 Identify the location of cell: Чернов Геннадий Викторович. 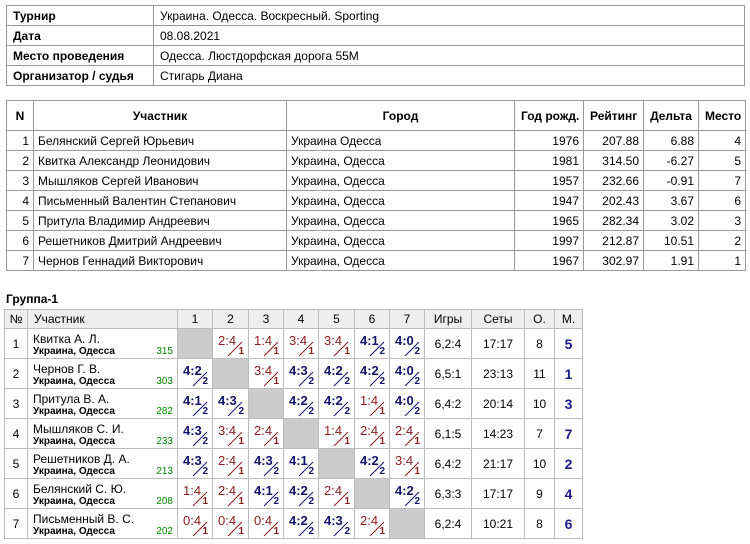
(160, 260).